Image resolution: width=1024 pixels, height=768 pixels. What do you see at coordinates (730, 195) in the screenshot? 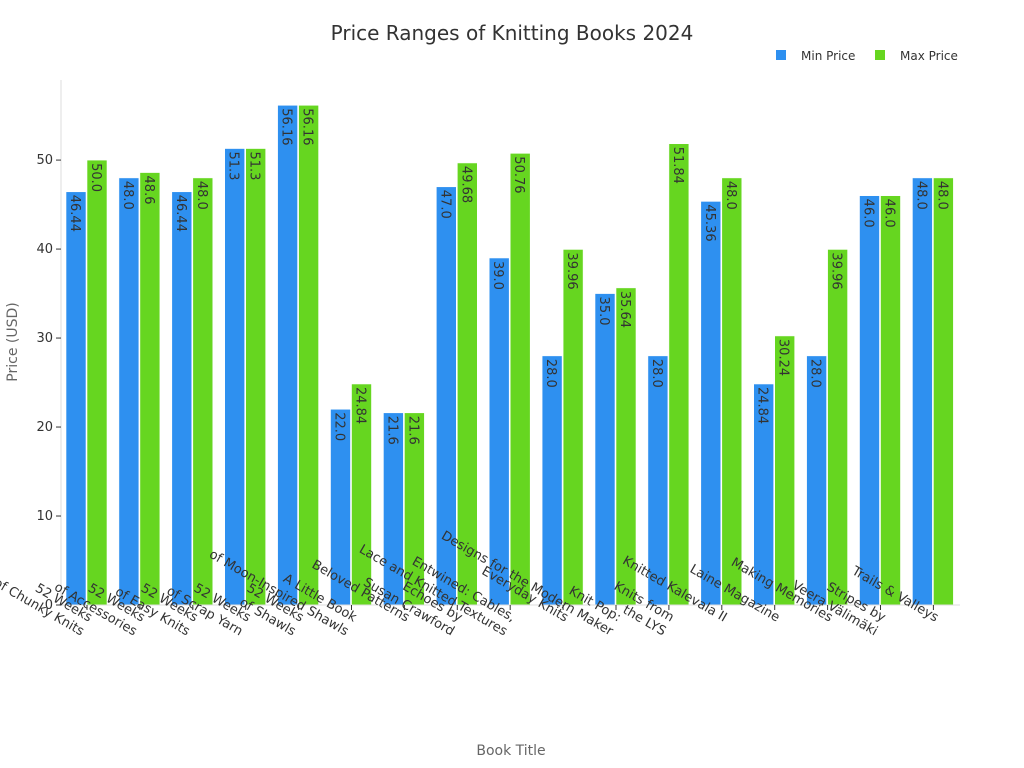
I see `data-label-max-price-13: 48.0` at bounding box center [730, 195].